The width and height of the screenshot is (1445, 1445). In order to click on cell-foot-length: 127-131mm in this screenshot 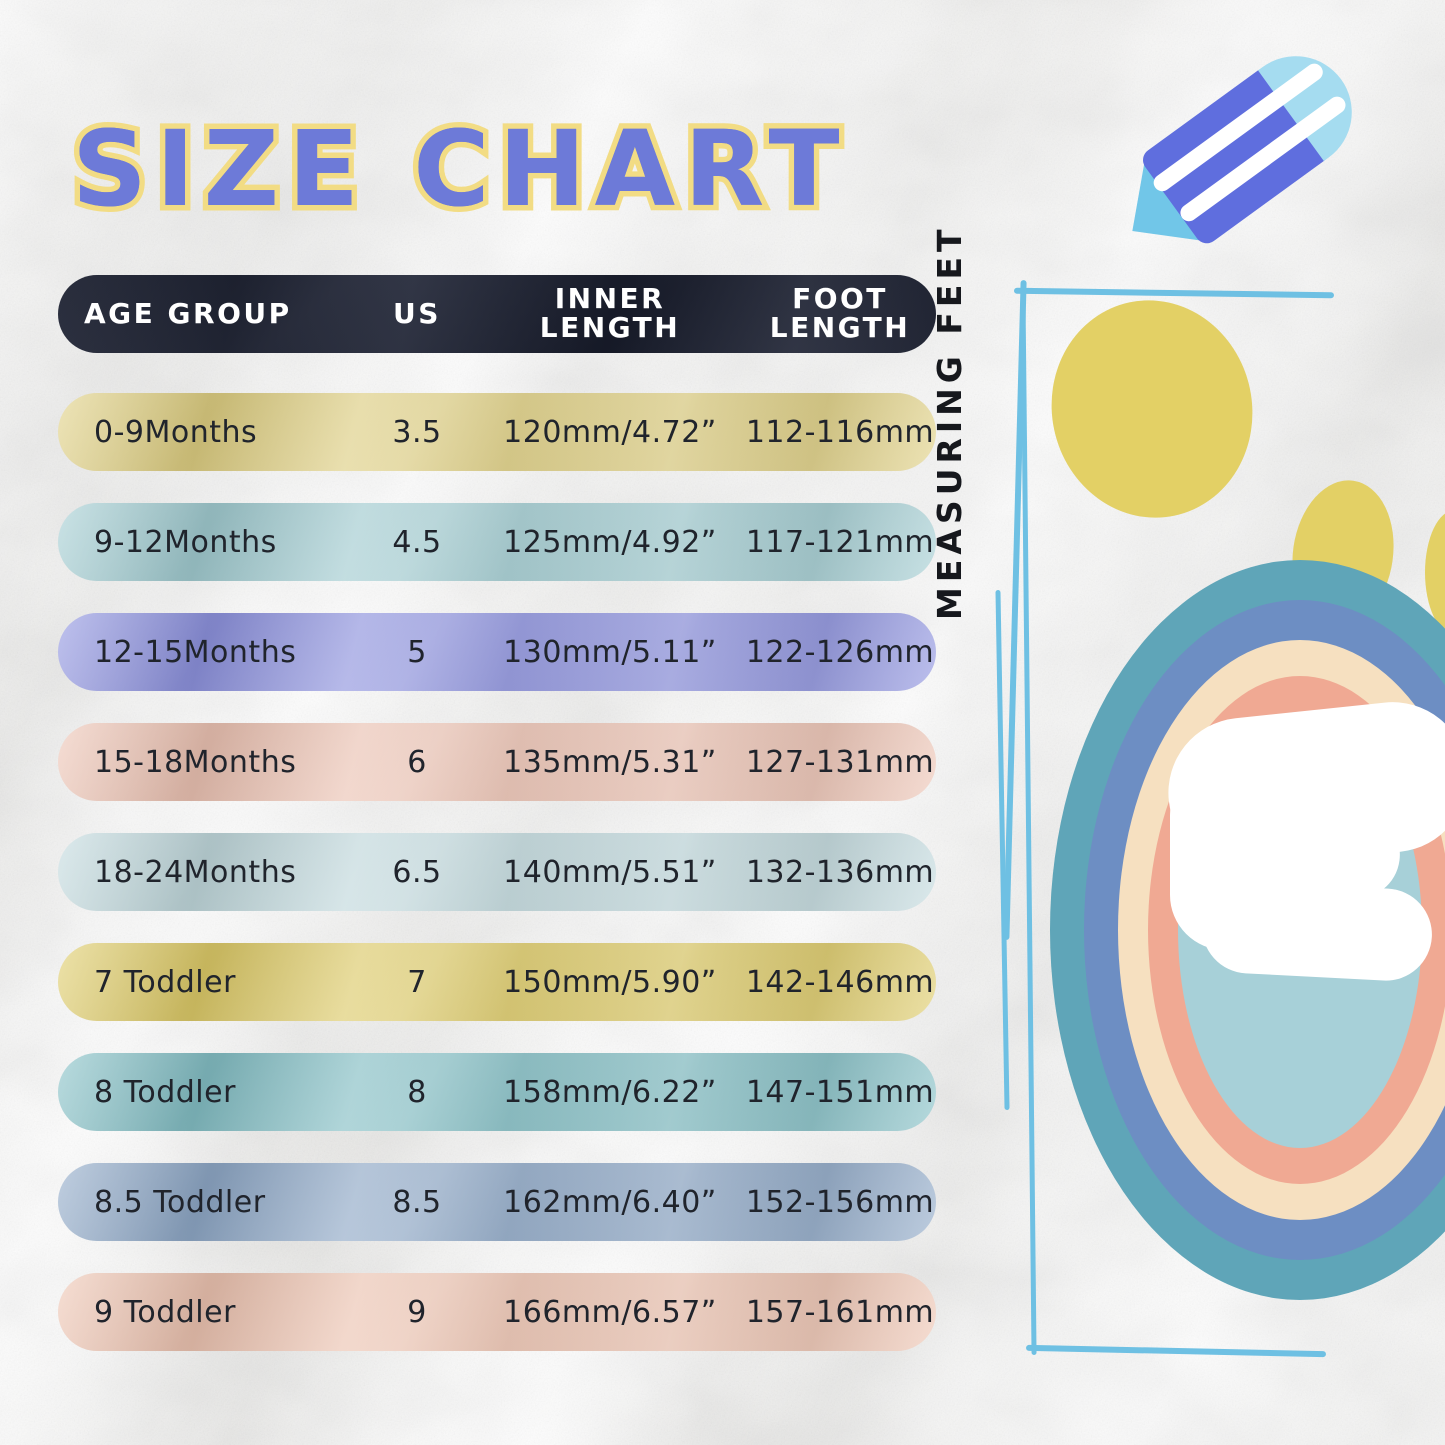, I will do `click(840, 762)`.